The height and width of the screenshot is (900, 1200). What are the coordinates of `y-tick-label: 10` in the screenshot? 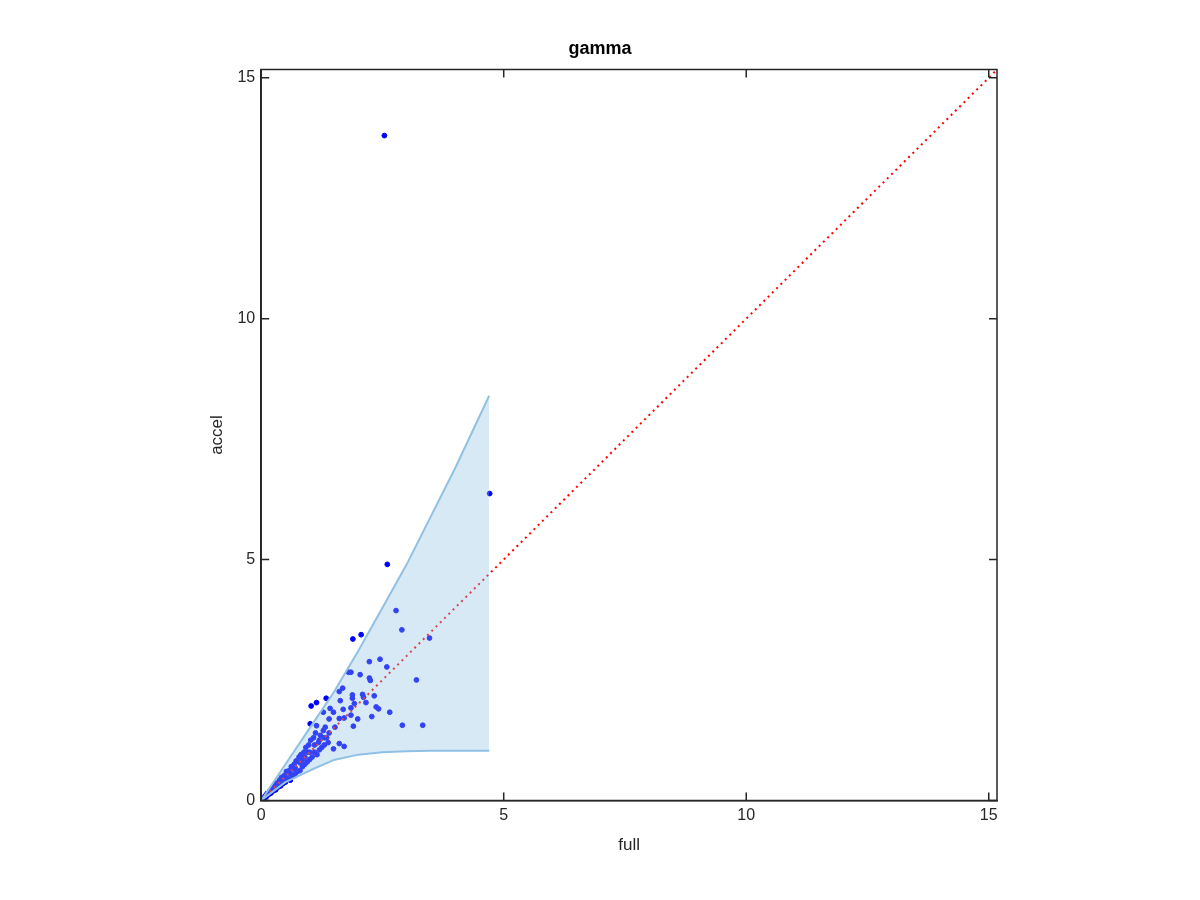 It's located at (246, 318).